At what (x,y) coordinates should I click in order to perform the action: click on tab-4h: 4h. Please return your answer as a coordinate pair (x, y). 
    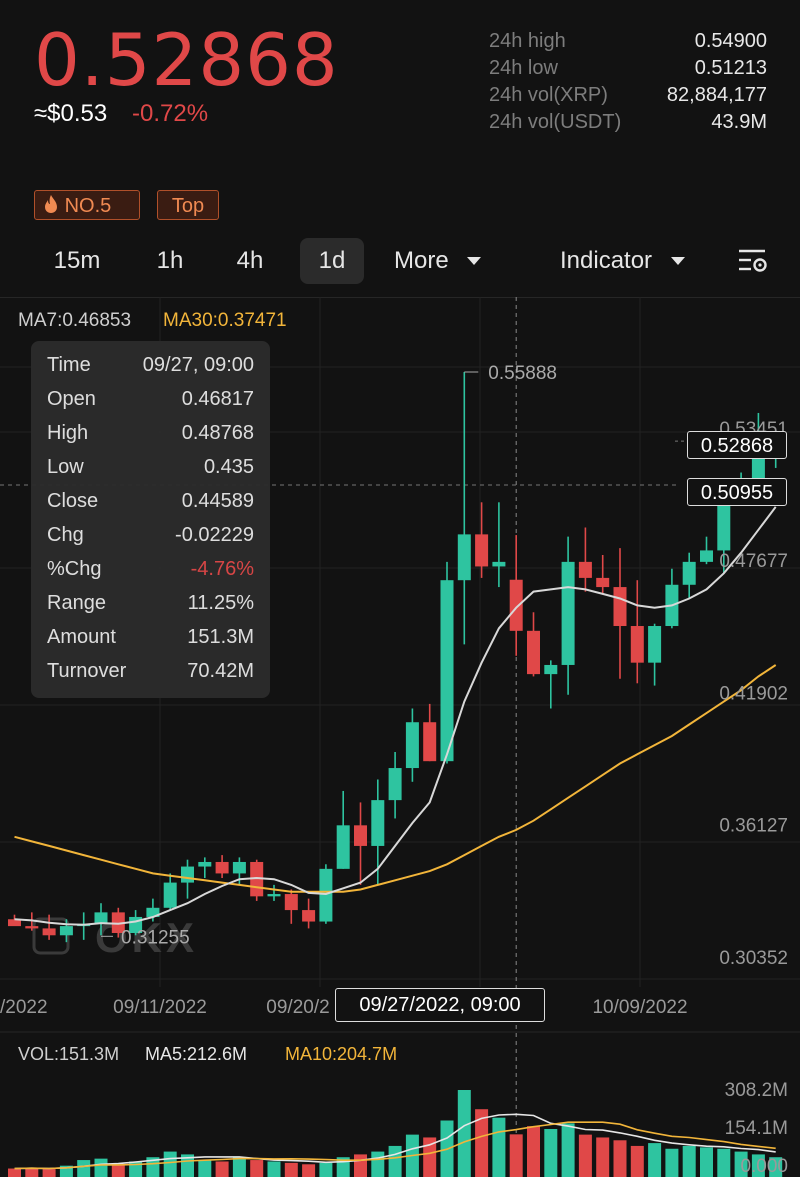
    Looking at the image, I should click on (250, 260).